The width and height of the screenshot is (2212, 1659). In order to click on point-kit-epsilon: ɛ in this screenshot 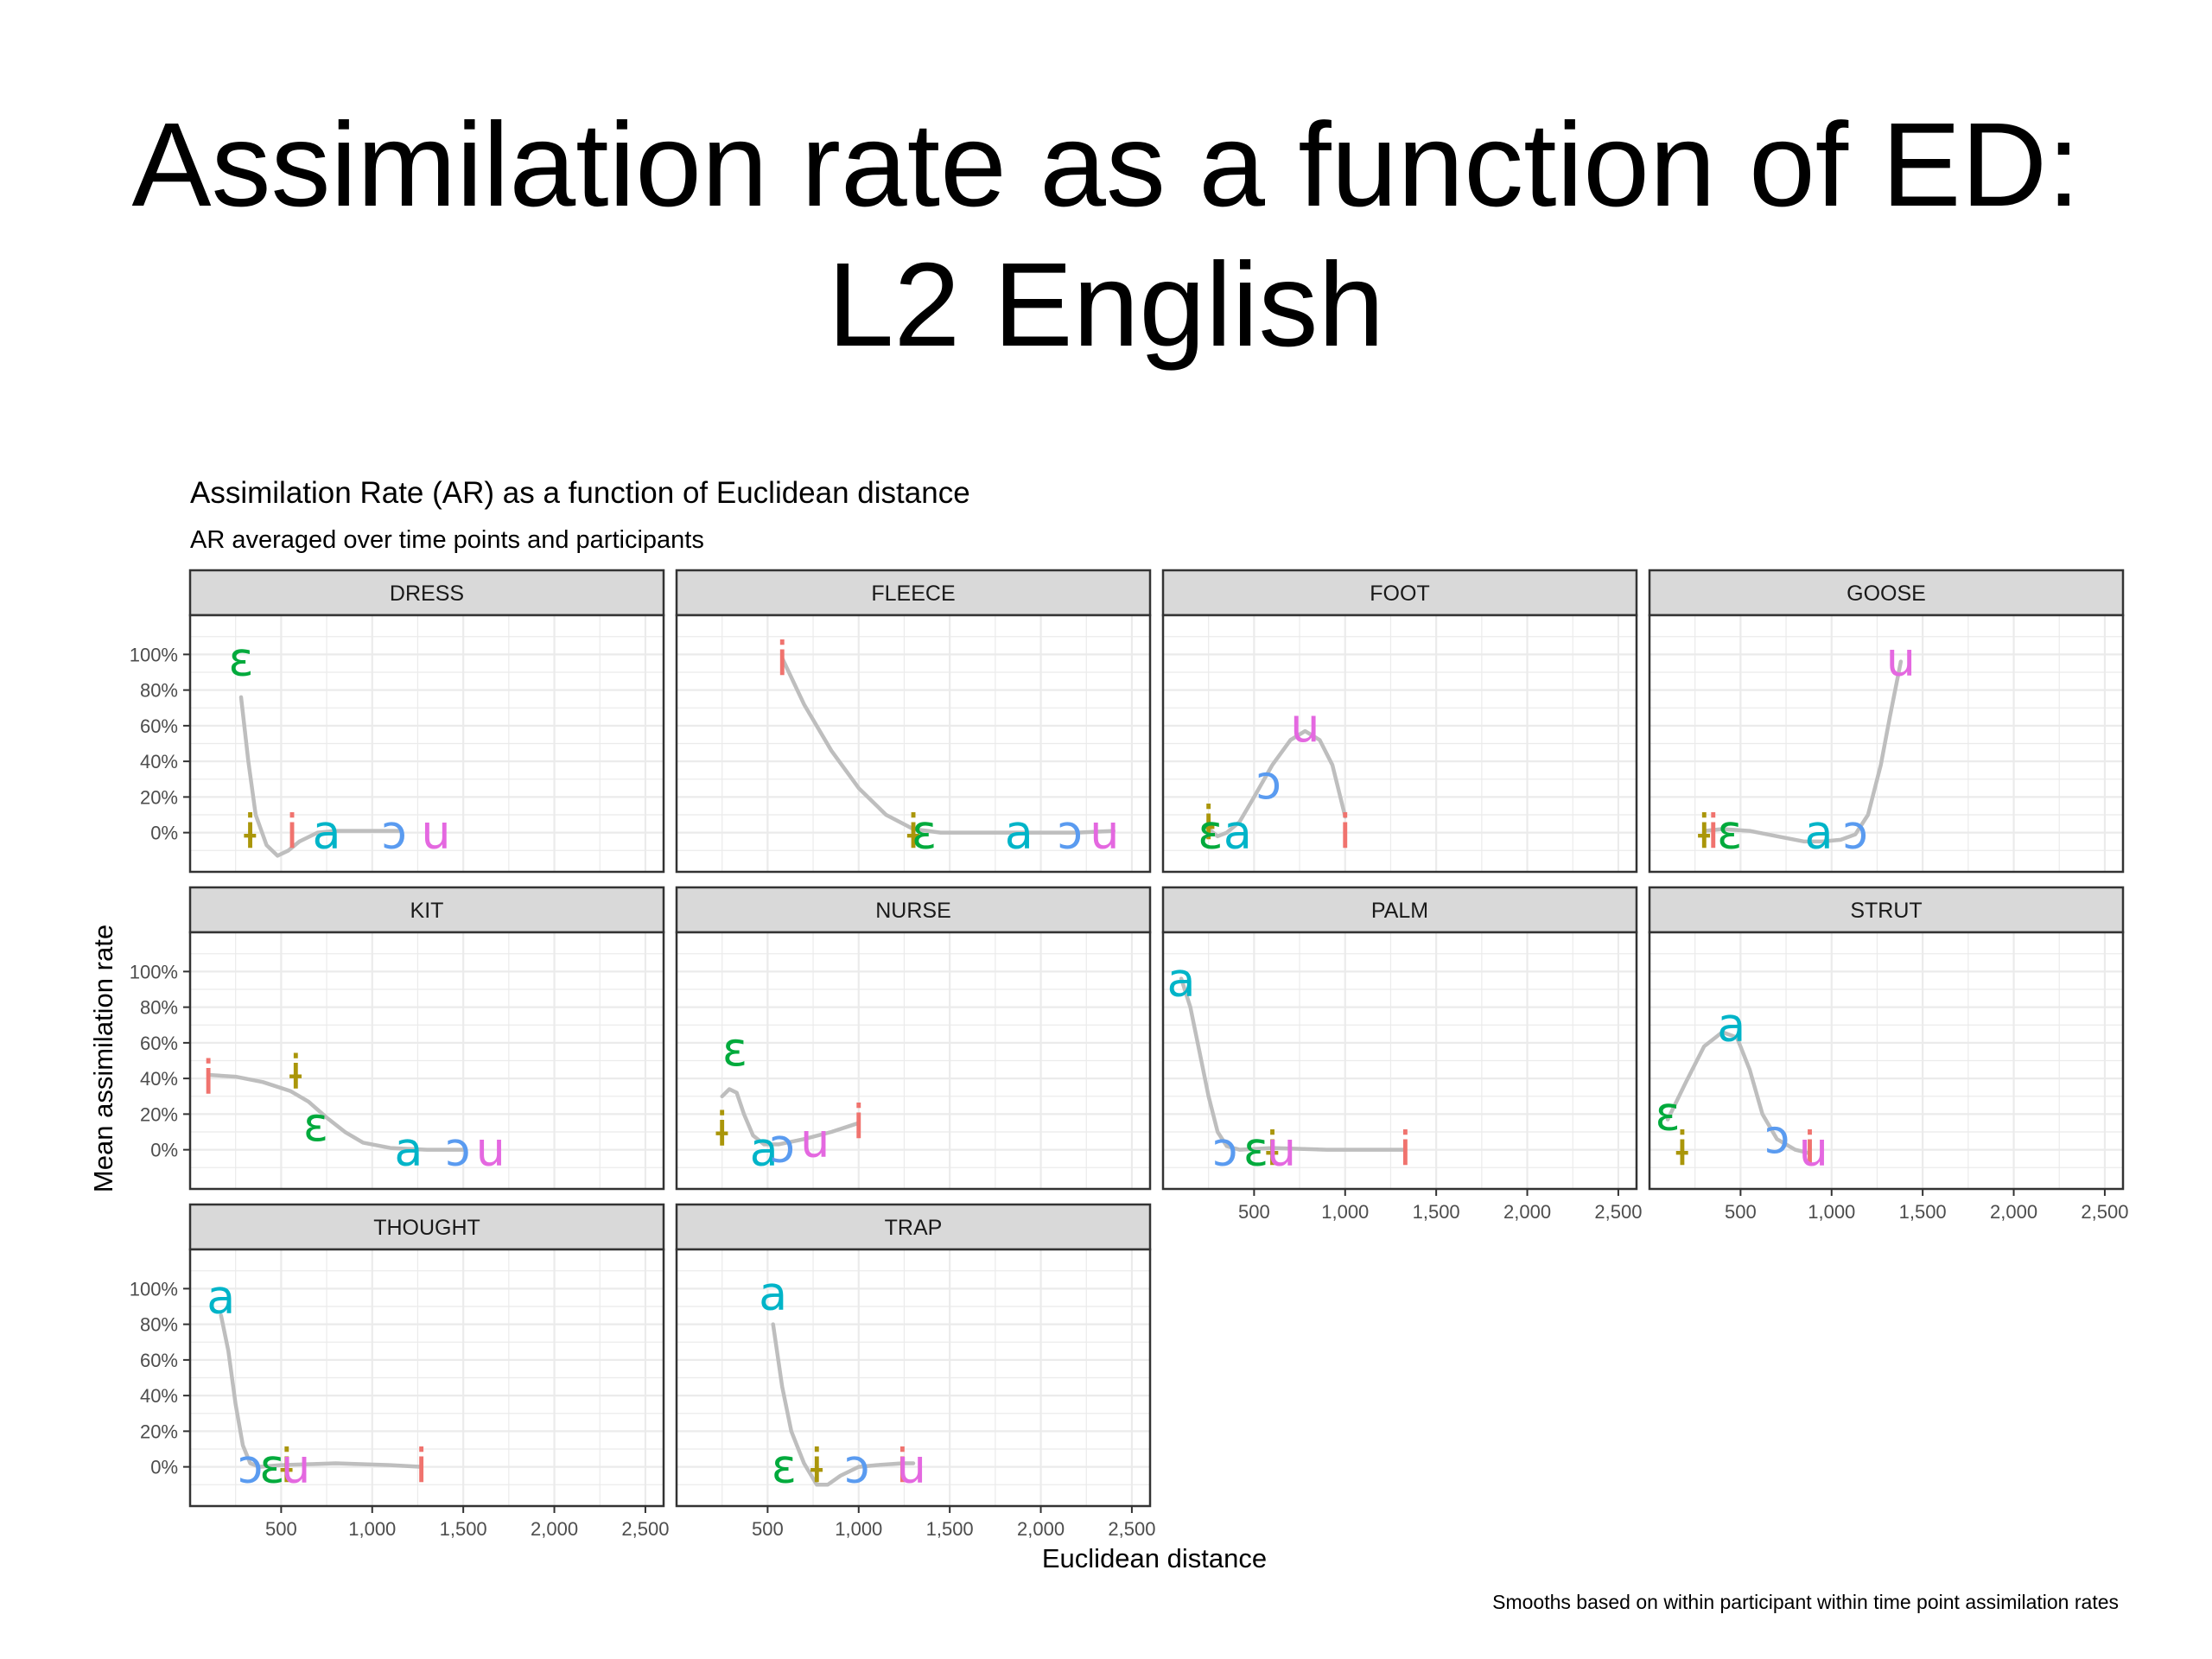, I will do `click(315, 1124)`.